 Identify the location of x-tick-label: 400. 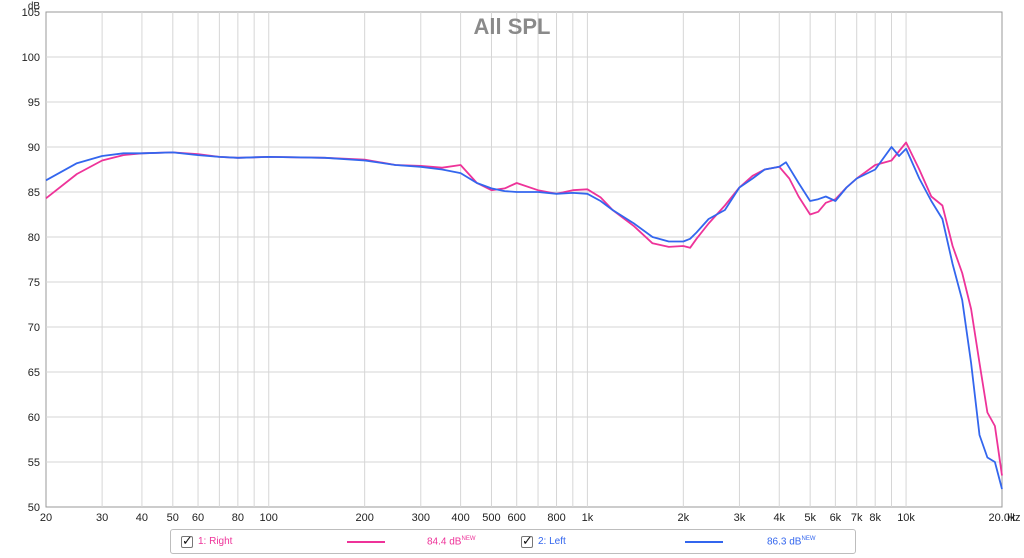
(460, 518).